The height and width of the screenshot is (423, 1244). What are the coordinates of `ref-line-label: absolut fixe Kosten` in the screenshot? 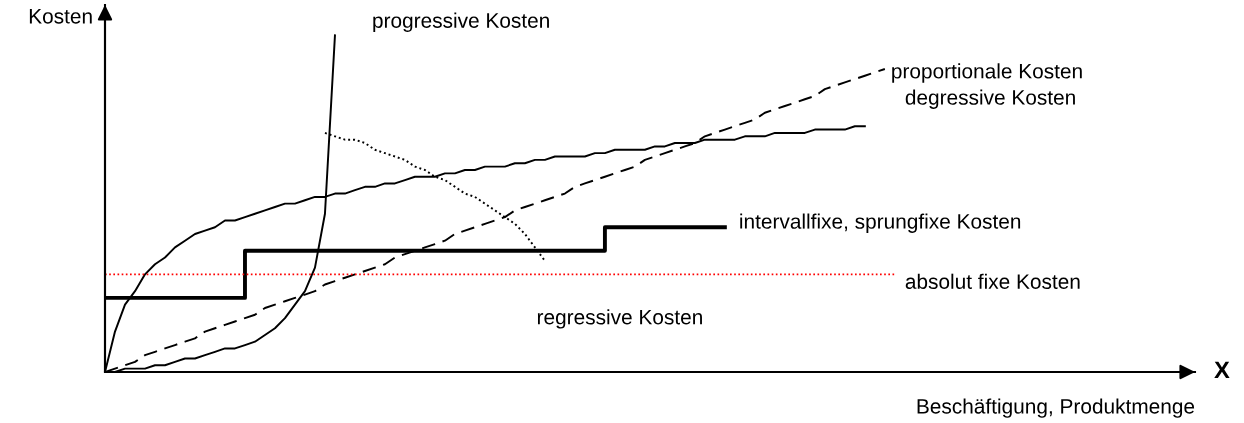 It's located at (992, 281).